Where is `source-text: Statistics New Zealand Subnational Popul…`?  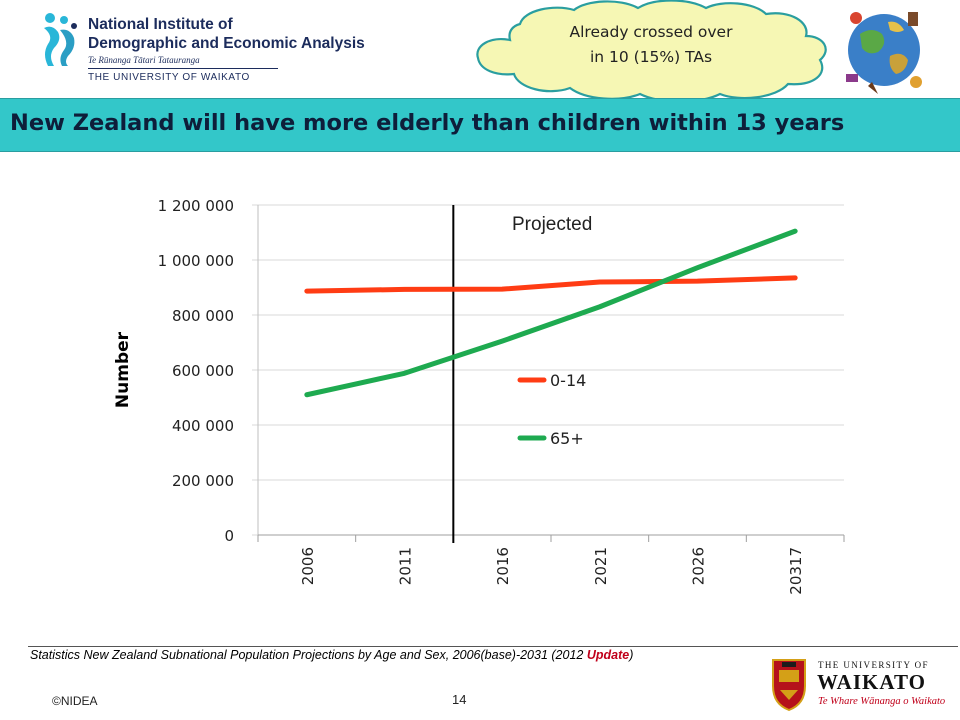 source-text: Statistics New Zealand Subnational Popul… is located at coordinates (307, 655).